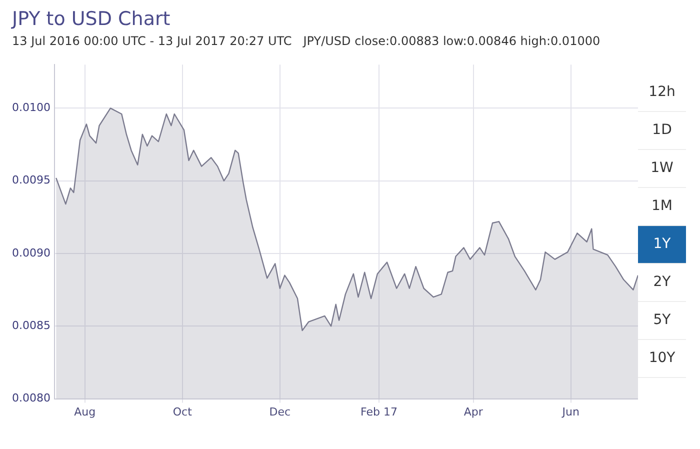  Describe the element at coordinates (85, 411) in the screenshot. I see `x-tick-label: Aug` at that location.